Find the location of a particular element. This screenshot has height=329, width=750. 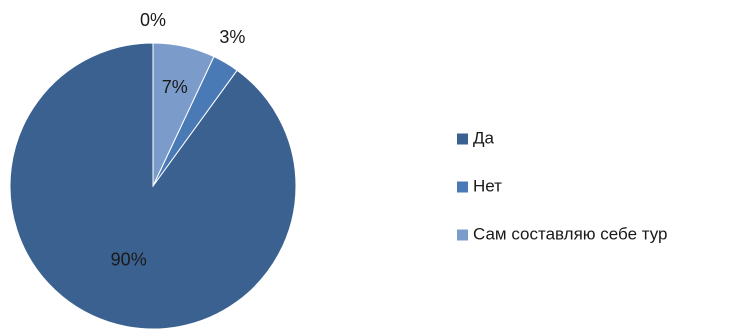

legend-label-3: Сам составляю себе тур is located at coordinates (570, 233).